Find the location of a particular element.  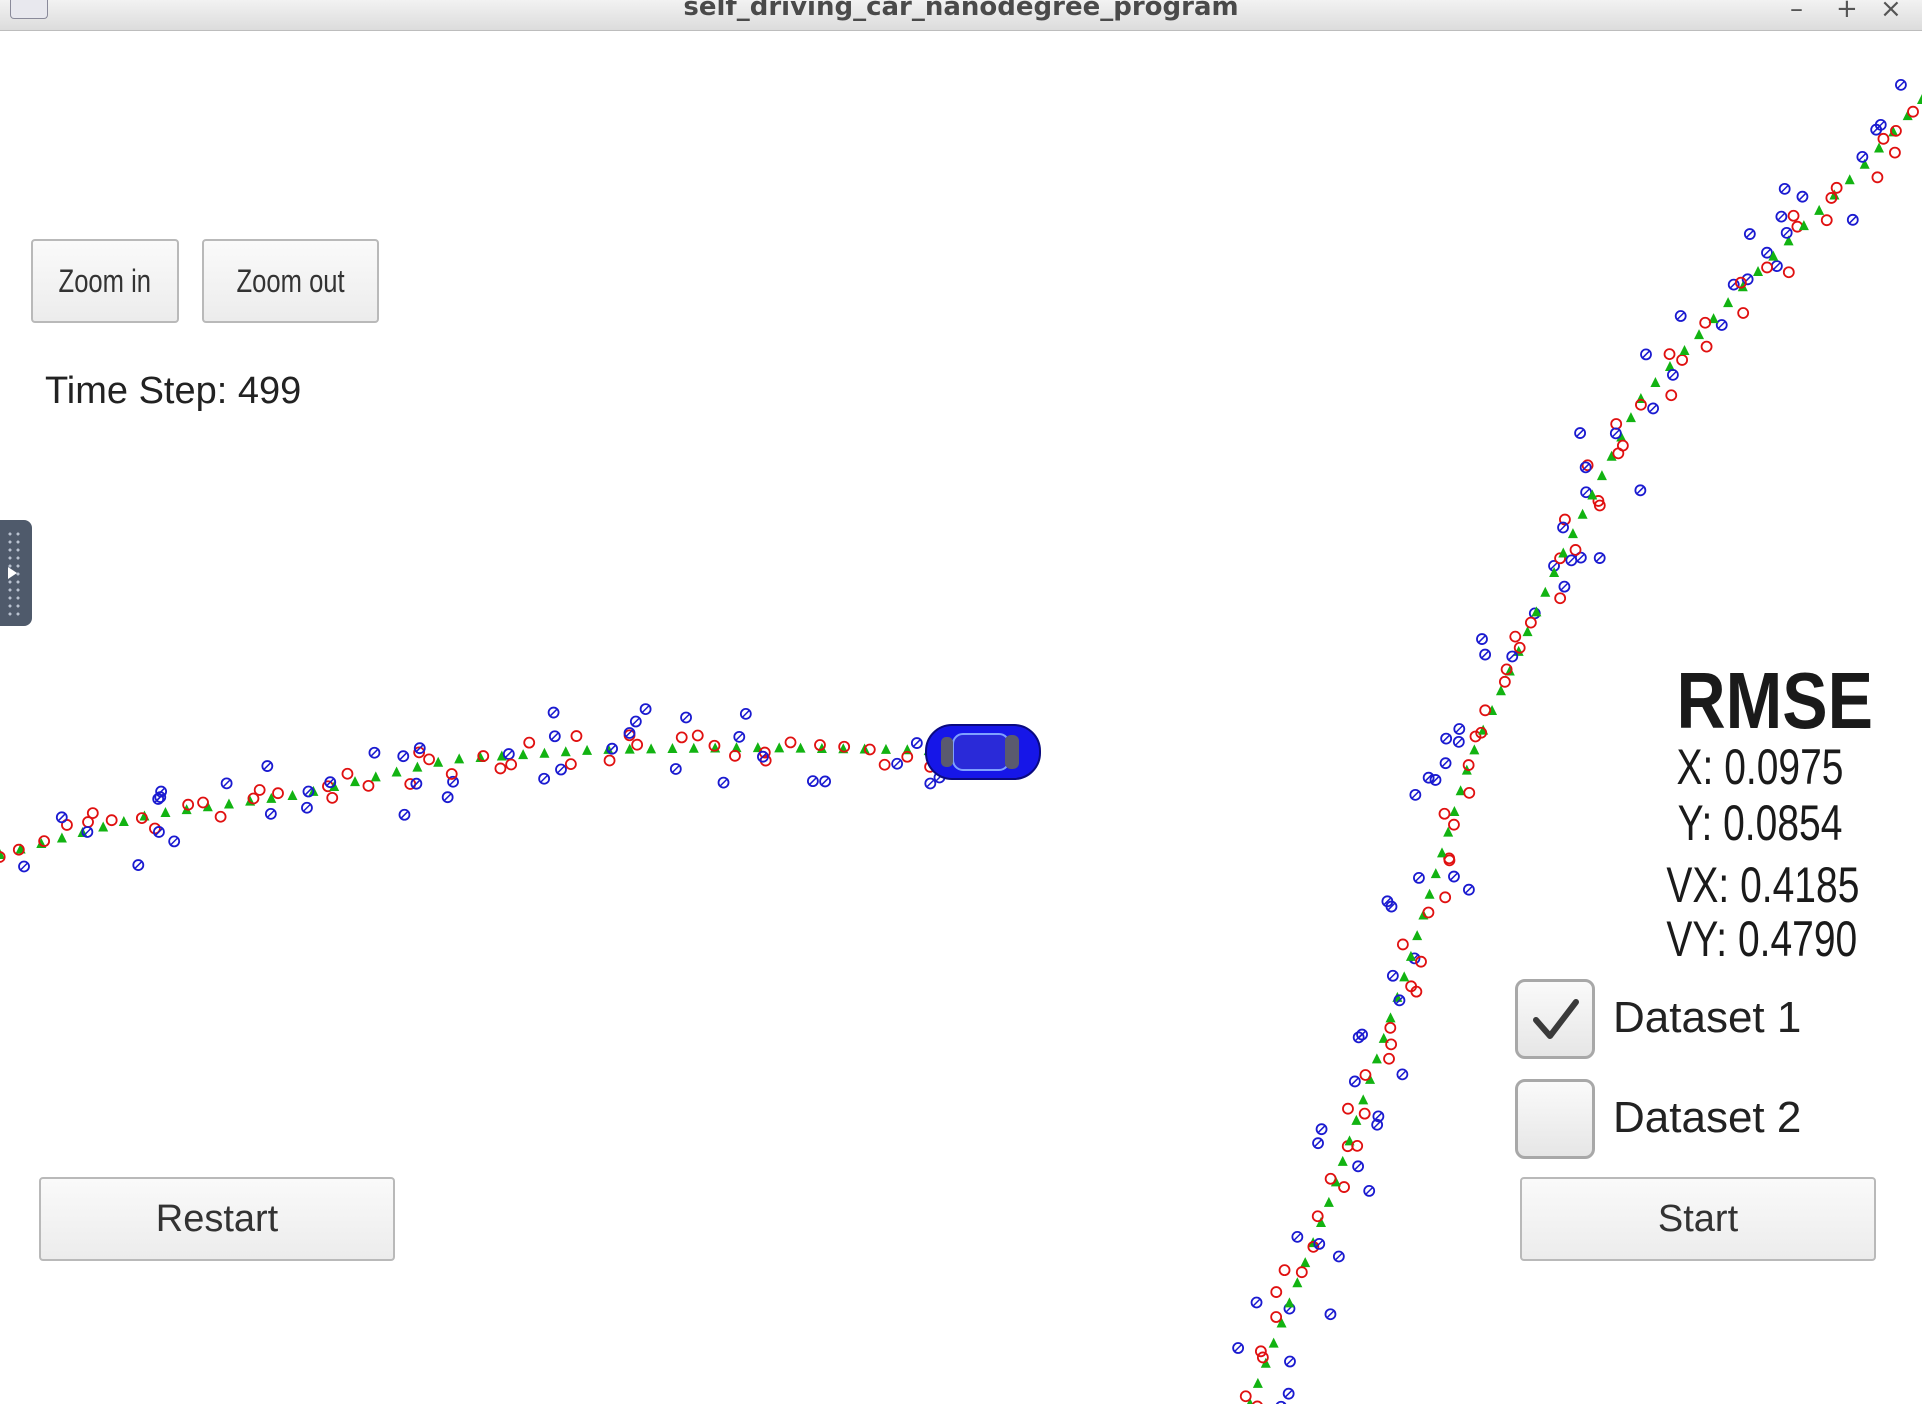

start-button: Start is located at coordinates (1698, 1219).